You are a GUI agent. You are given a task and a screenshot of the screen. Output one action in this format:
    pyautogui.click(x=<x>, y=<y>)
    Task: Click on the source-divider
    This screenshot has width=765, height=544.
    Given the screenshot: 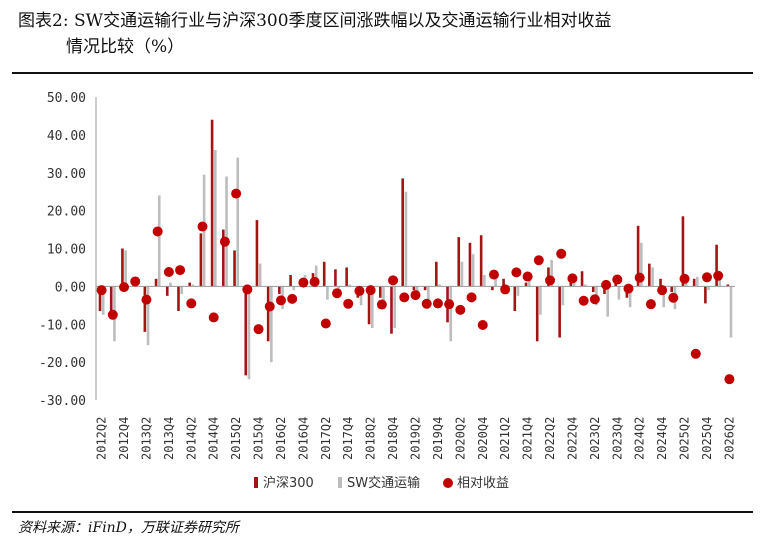 What is the action you would take?
    pyautogui.click(x=382, y=512)
    